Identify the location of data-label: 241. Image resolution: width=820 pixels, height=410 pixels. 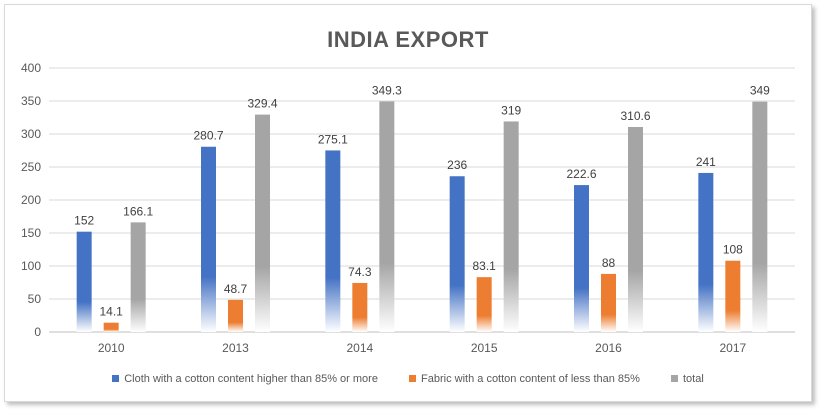
(706, 162).